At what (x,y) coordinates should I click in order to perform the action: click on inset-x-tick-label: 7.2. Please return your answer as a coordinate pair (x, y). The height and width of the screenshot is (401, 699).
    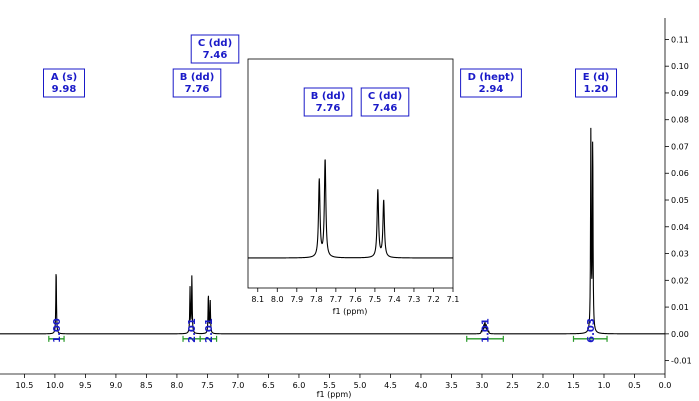
    Looking at the image, I should click on (433, 299).